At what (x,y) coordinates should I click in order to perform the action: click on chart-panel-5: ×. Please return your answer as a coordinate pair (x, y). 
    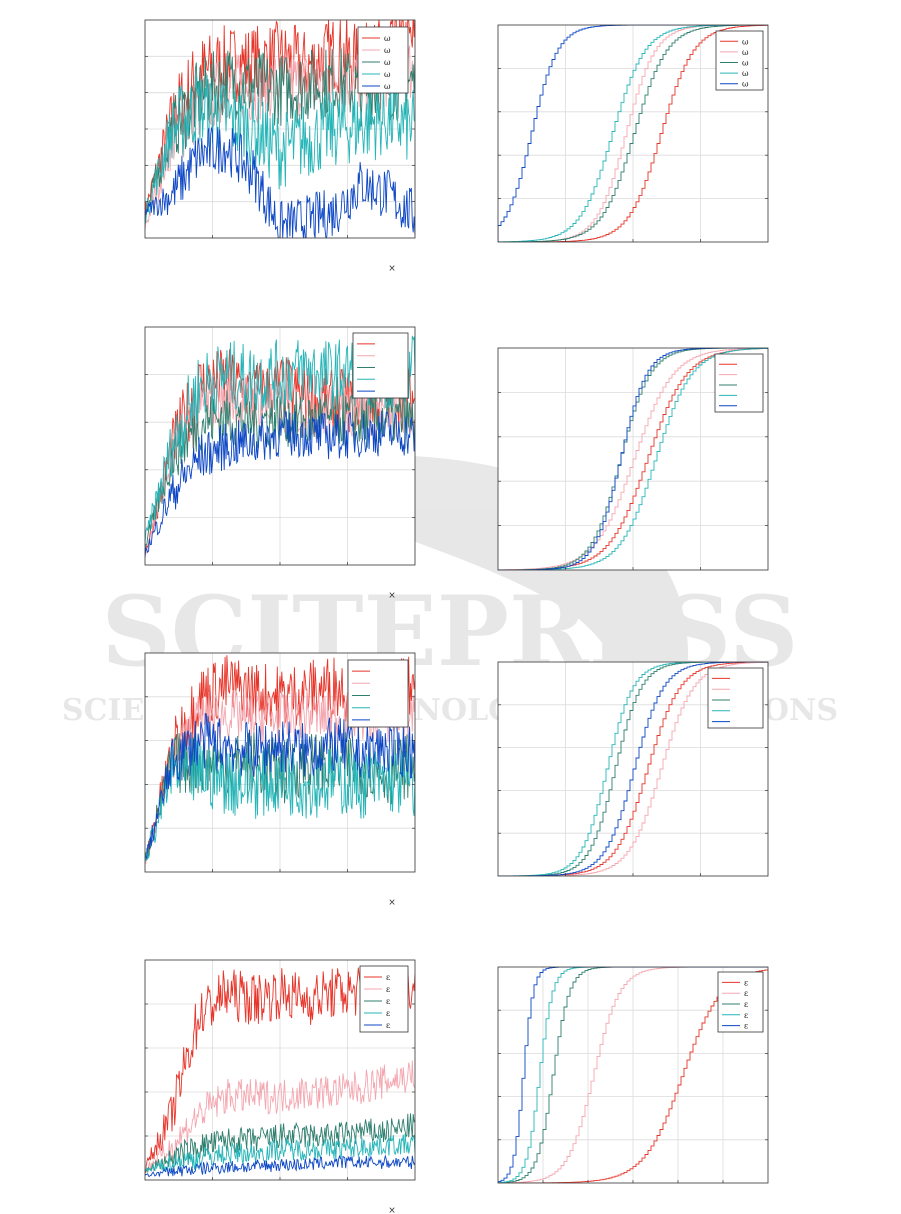
    Looking at the image, I should click on (280, 780).